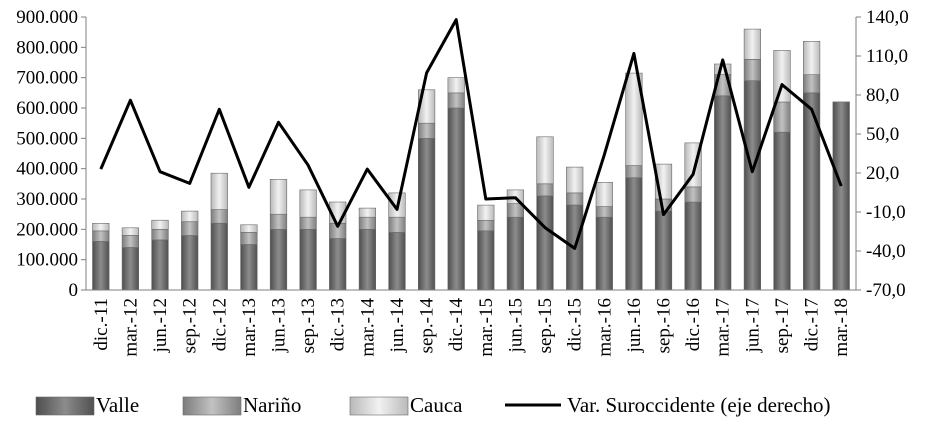 The image size is (933, 424). What do you see at coordinates (47, 138) in the screenshot?
I see `y-left-tick-label: 500.000` at bounding box center [47, 138].